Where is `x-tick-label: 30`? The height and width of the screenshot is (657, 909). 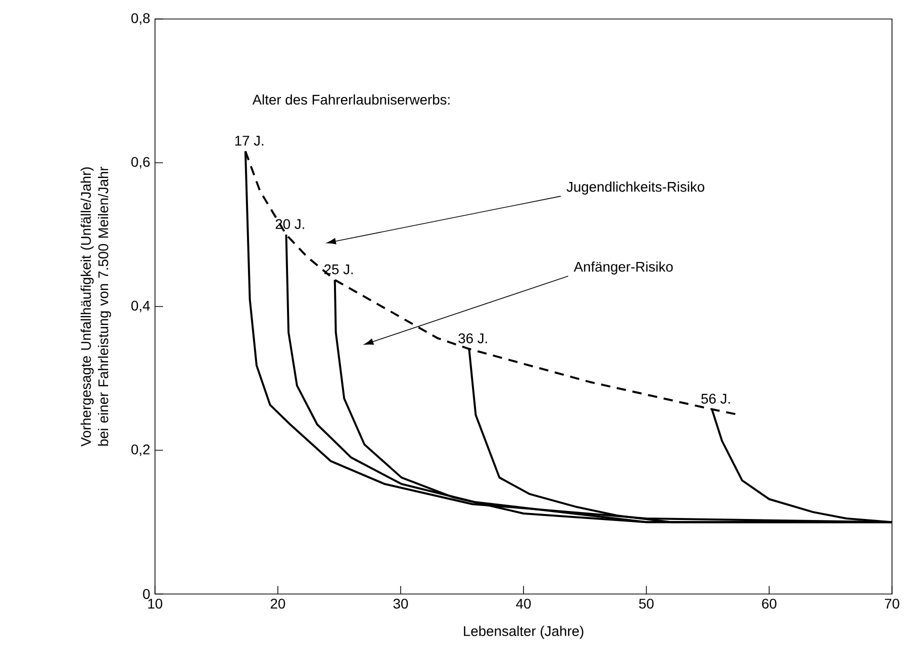 x-tick-label: 30 is located at coordinates (400, 603).